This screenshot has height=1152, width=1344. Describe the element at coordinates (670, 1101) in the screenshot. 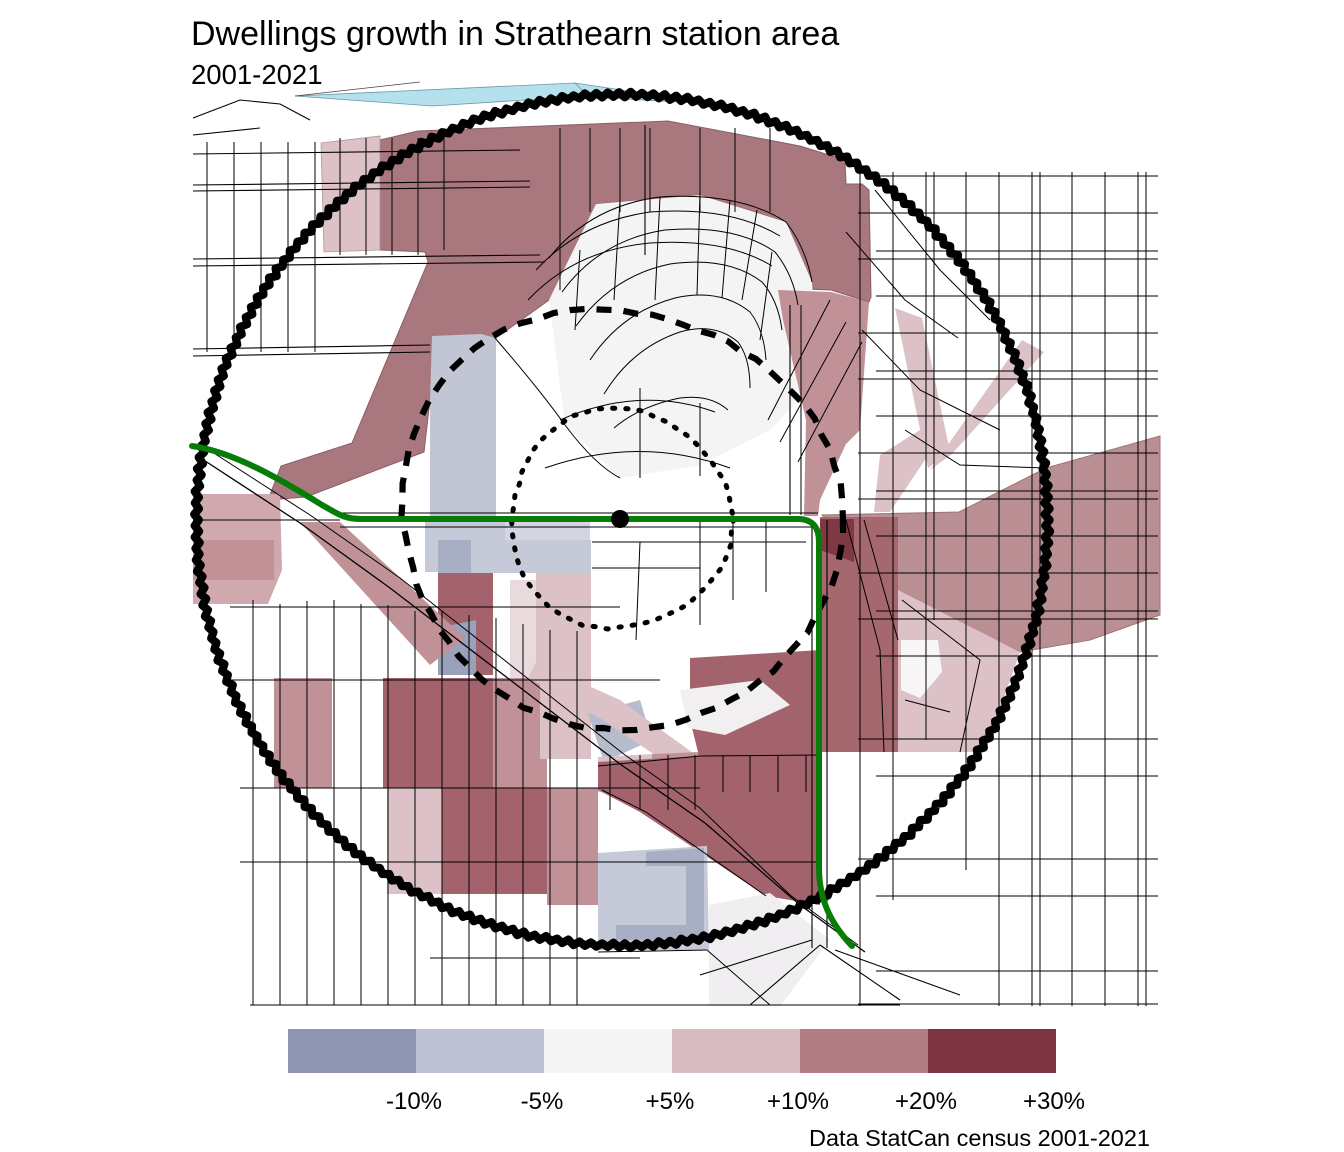

I see `svg-text: +5%` at that location.